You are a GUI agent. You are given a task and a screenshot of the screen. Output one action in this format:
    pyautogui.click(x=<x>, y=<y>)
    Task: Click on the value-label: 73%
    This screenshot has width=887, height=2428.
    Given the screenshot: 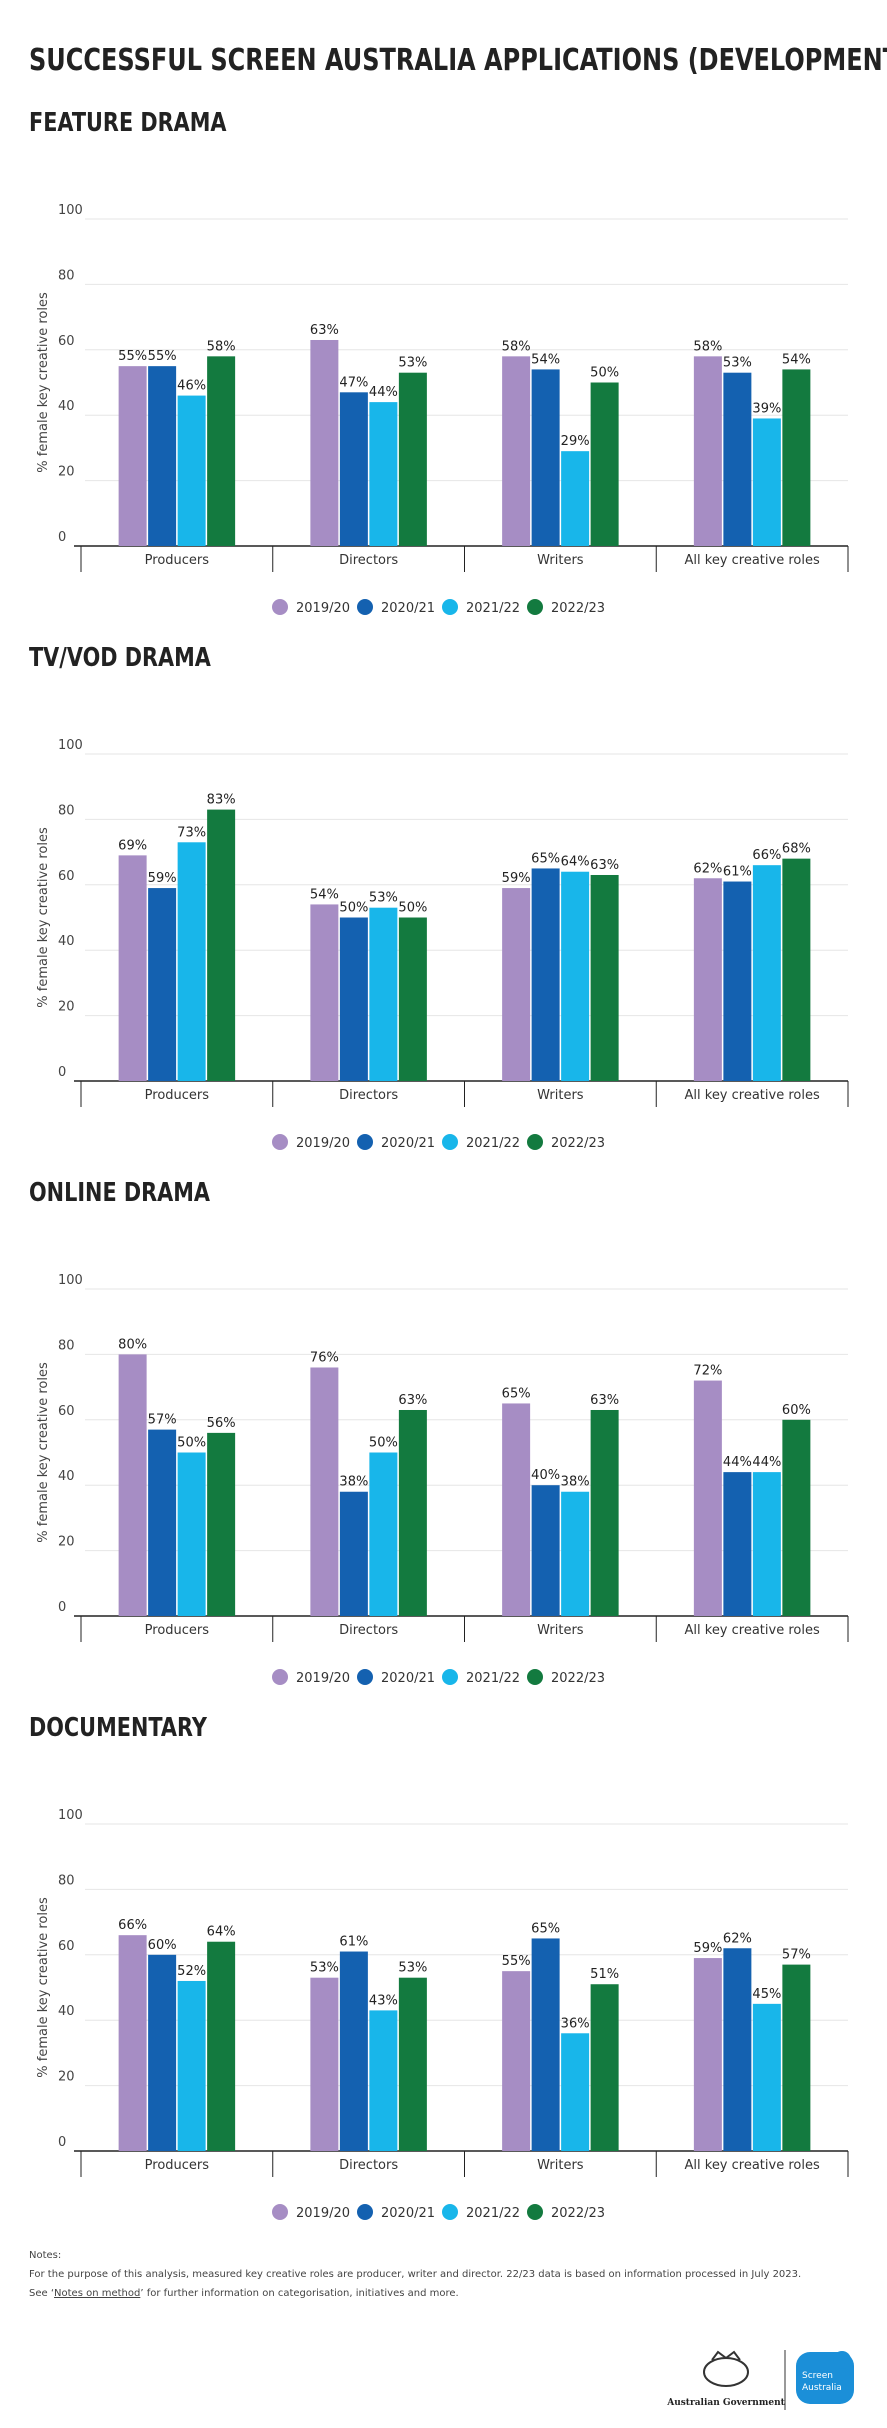 What is the action you would take?
    pyautogui.click(x=191, y=832)
    